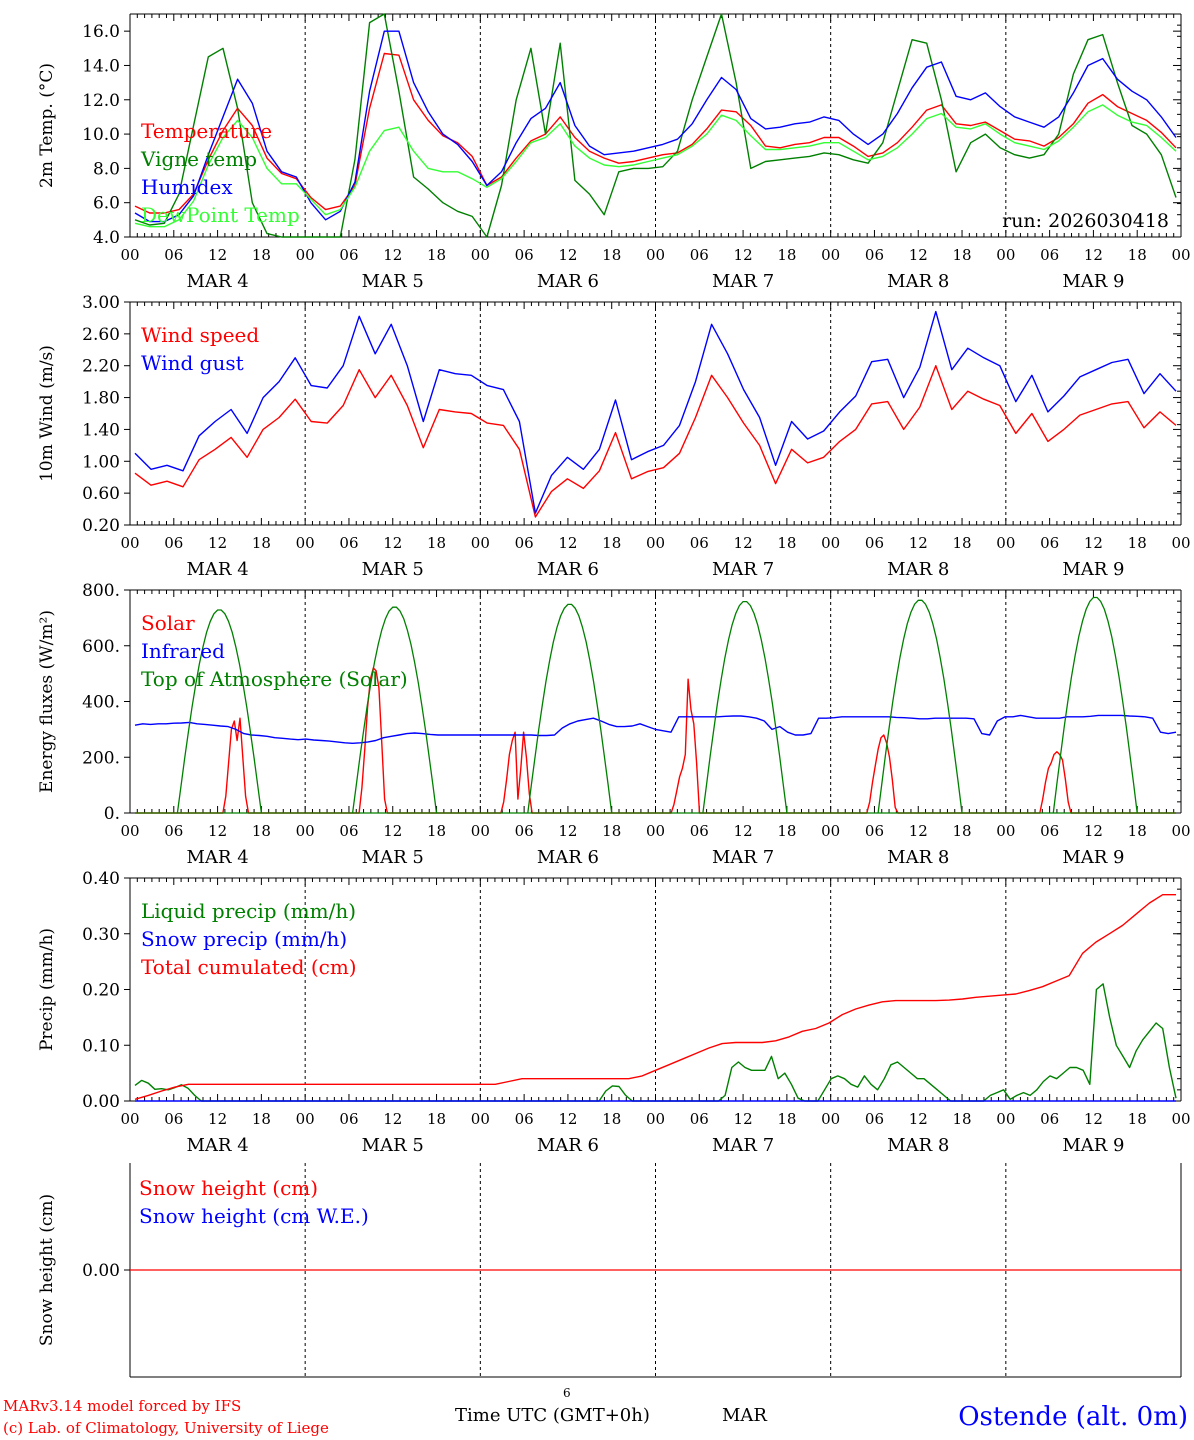  Describe the element at coordinates (101, 1046) in the screenshot. I see `y-tick-label: 0.10` at that location.